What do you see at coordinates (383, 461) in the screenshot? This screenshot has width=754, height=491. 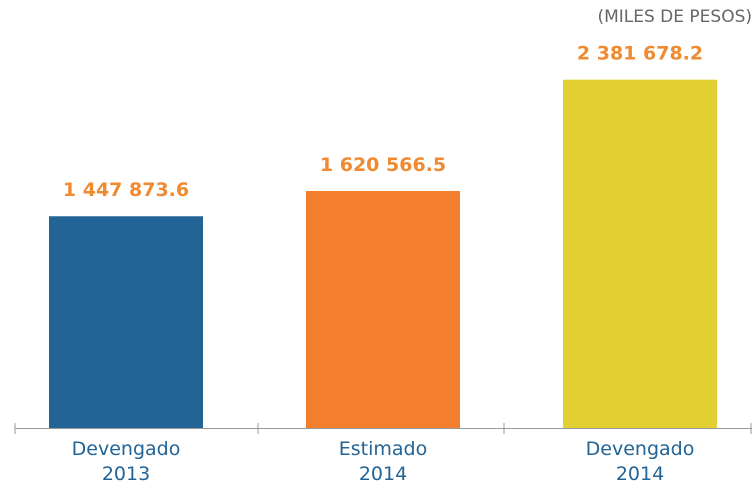 I see `x-tick-label: Estimado 2014` at bounding box center [383, 461].